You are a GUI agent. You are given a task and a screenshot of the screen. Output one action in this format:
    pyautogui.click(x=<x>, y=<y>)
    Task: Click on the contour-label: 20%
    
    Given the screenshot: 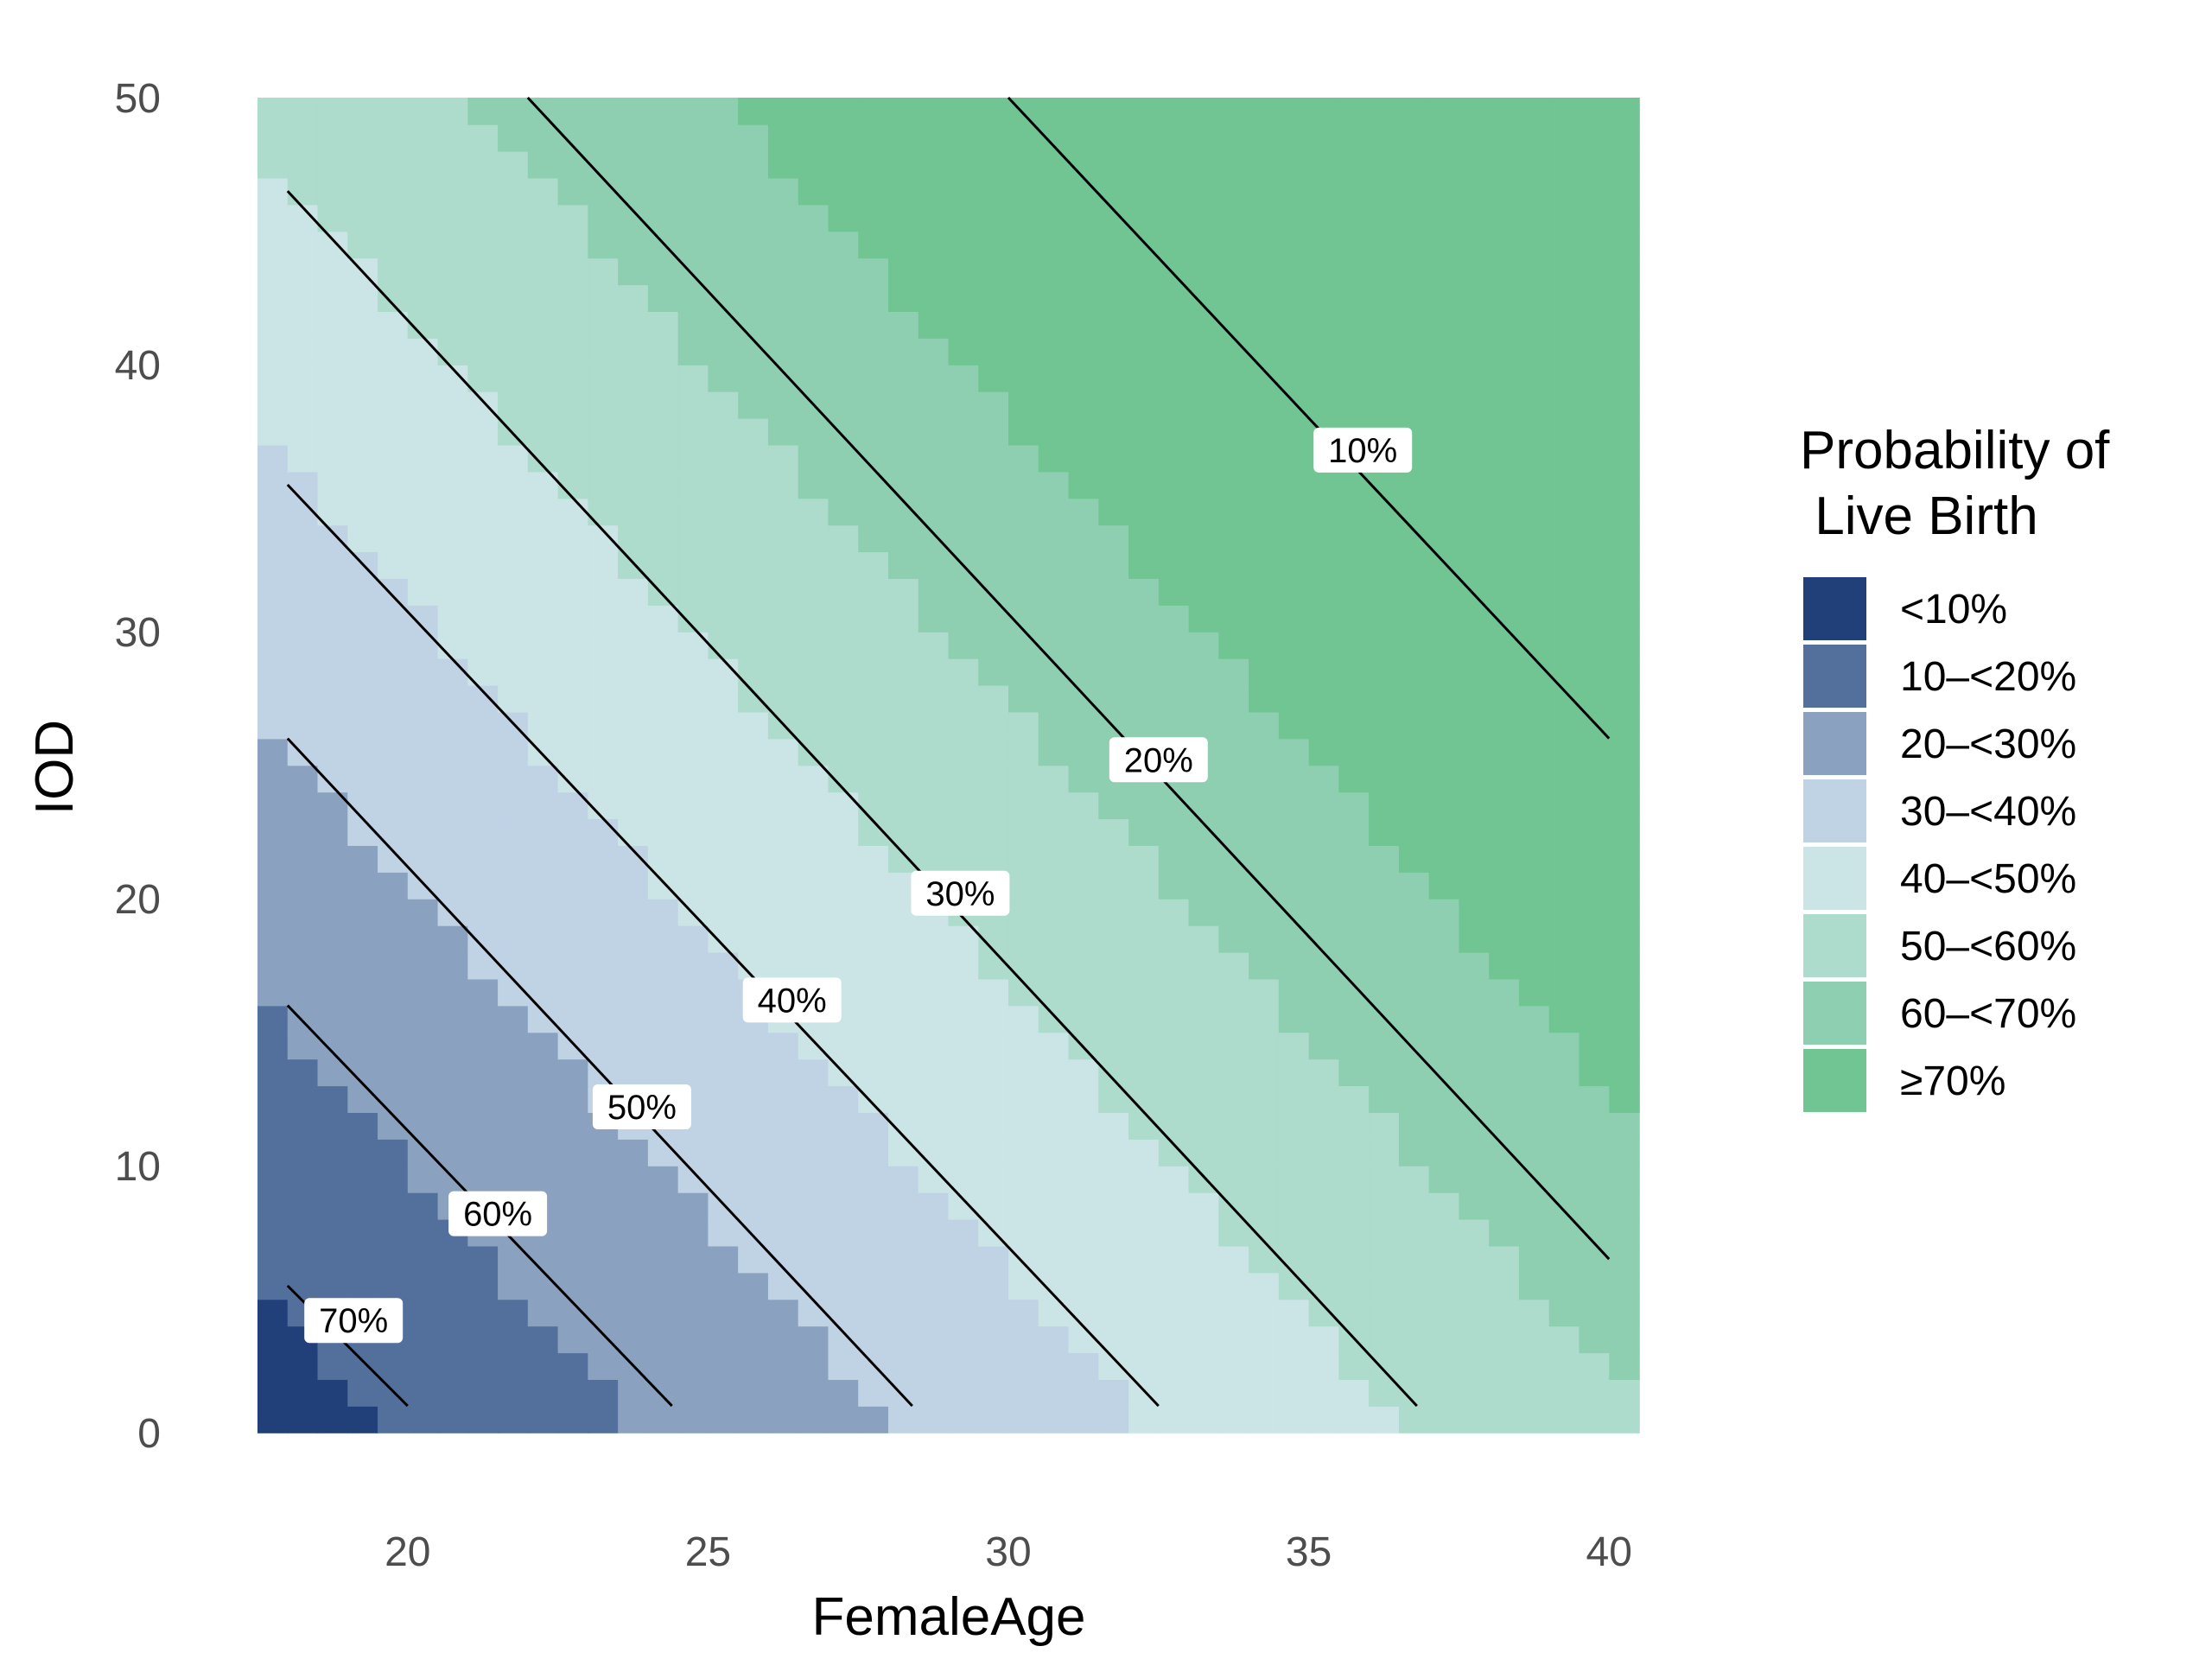 What is the action you would take?
    pyautogui.click(x=1158, y=760)
    